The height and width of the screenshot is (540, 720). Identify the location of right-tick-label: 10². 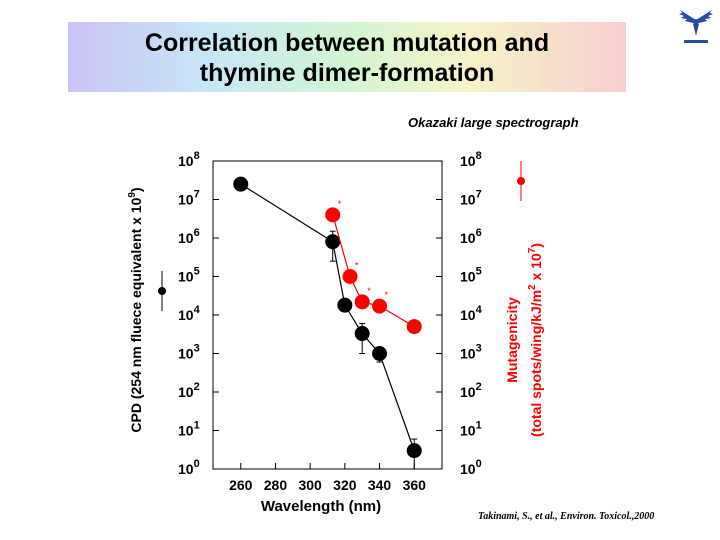
(471, 390).